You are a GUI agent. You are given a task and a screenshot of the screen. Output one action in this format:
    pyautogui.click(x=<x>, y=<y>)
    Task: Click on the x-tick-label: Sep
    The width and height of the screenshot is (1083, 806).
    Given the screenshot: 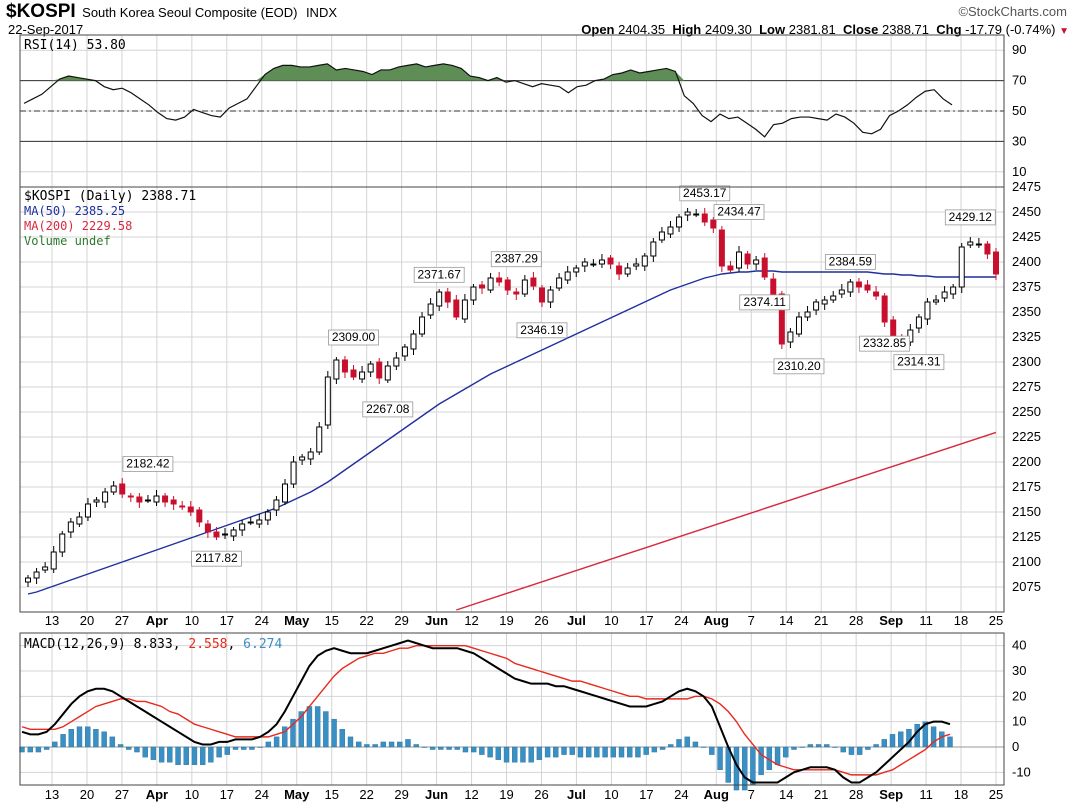 What is the action you would take?
    pyautogui.click(x=891, y=620)
    